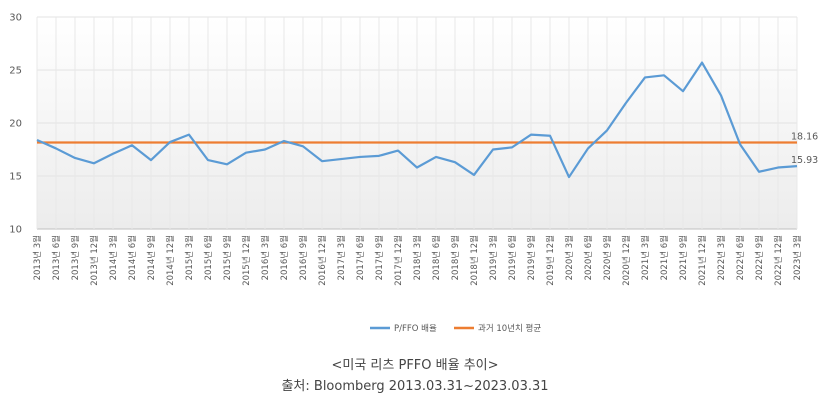  I want to click on x-tick-label: 2015년 12월, so click(246, 260).